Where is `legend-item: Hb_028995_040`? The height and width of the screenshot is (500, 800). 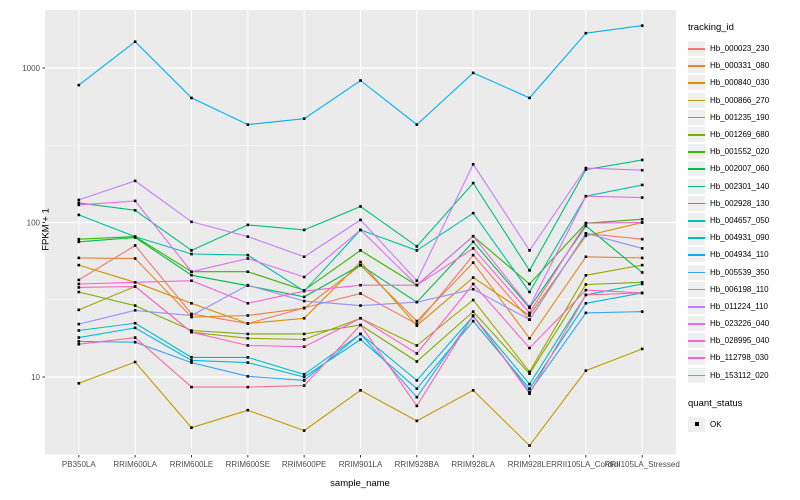
legend-item: Hb_028995_040 is located at coordinates (743, 340).